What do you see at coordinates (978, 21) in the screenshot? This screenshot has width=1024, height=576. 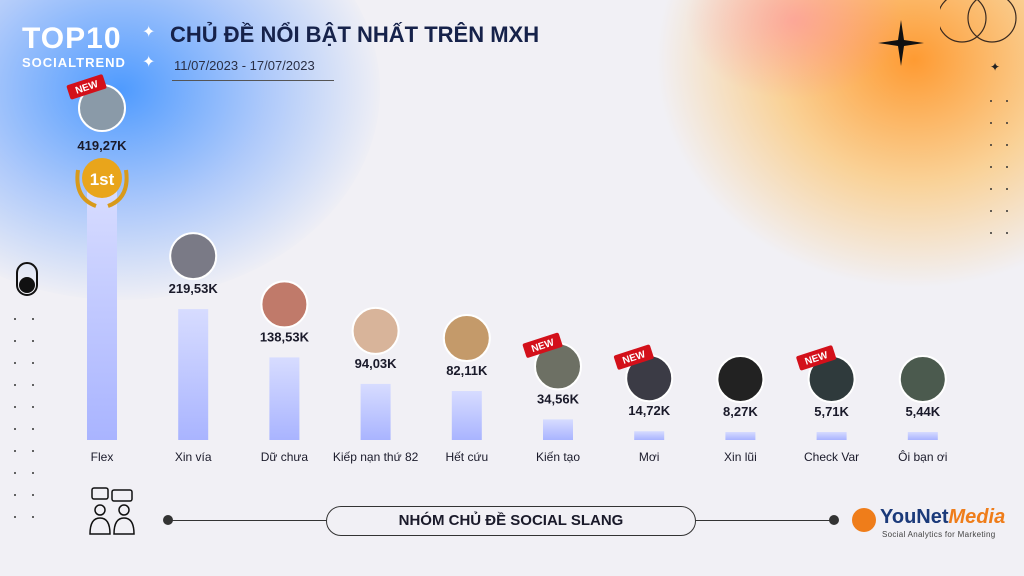 I see `circles-decoration` at bounding box center [978, 21].